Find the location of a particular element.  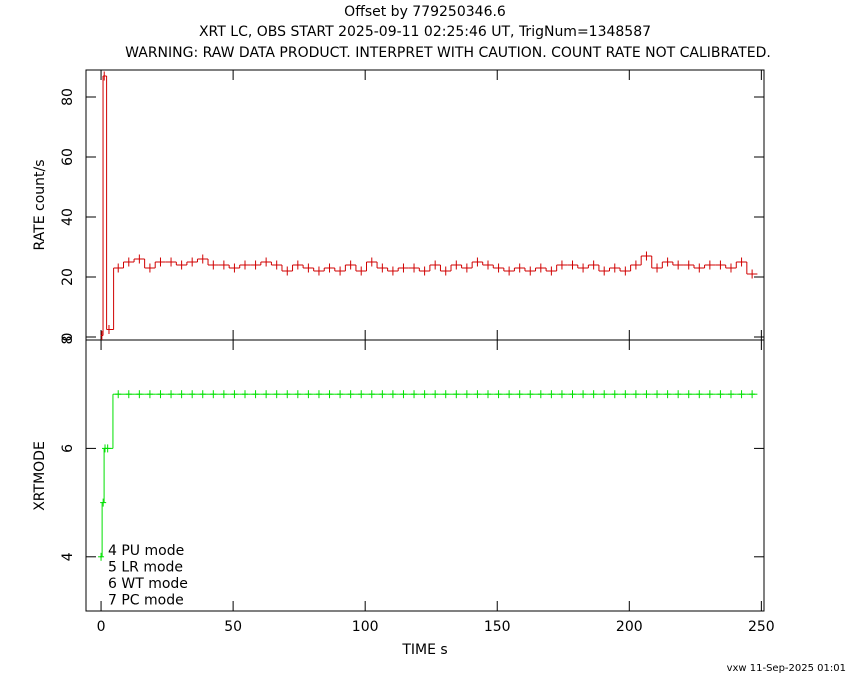

legend-annotation: 6 WT mode is located at coordinates (148, 584).